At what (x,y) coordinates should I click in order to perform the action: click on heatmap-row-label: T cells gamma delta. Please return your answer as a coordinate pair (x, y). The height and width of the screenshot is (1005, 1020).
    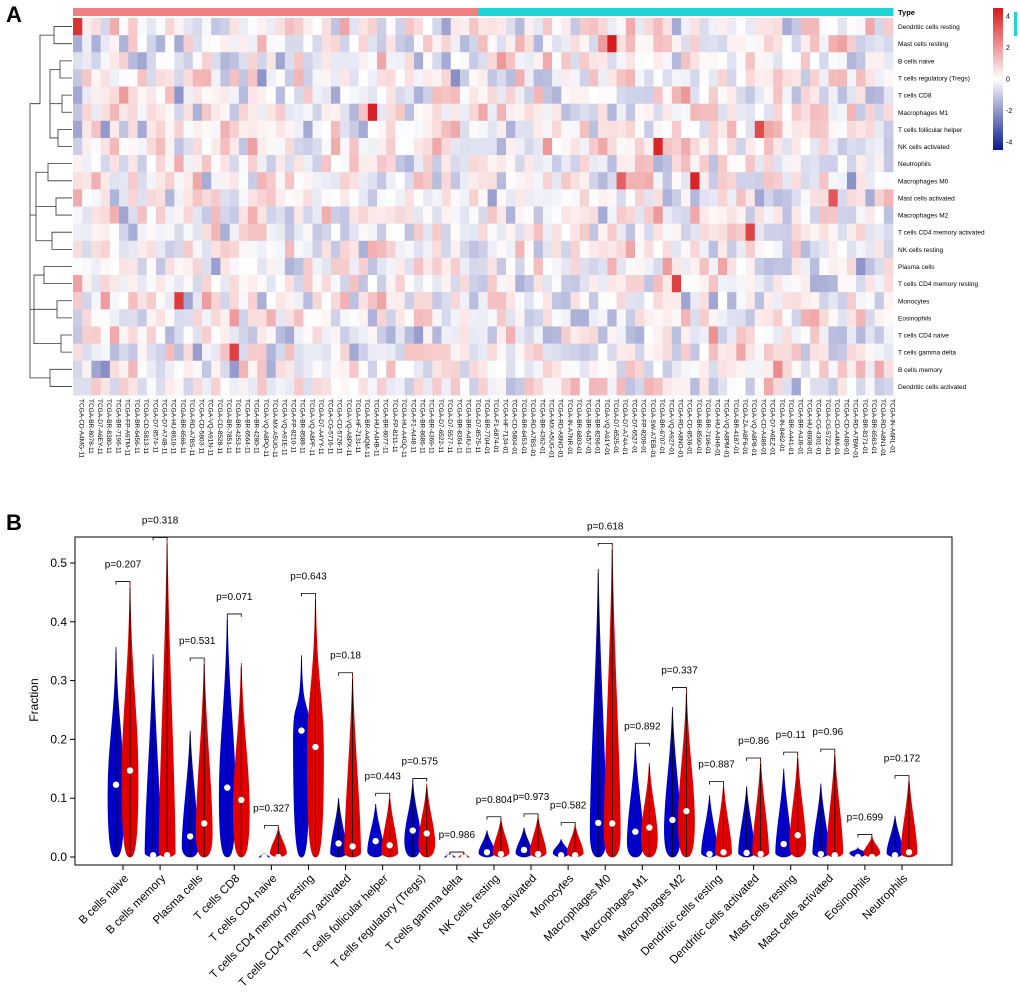
    Looking at the image, I should click on (927, 353).